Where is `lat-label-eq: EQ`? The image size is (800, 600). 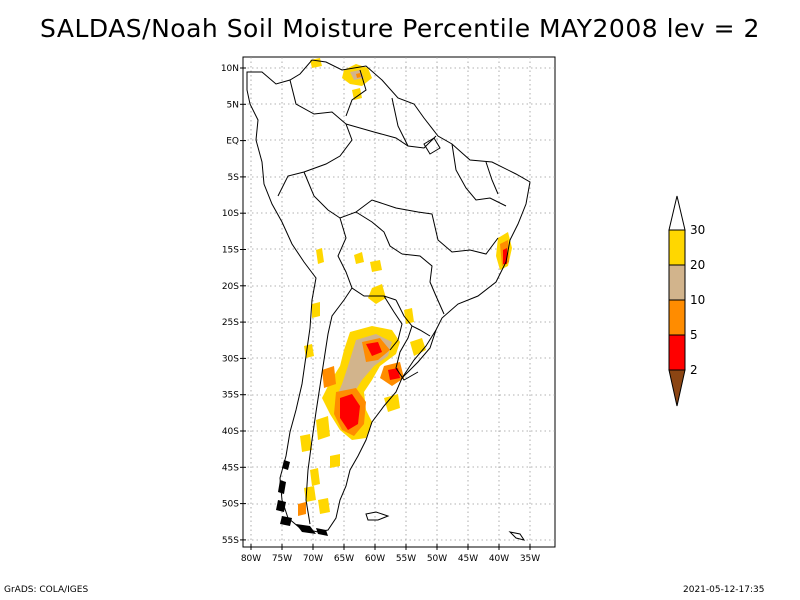
lat-label-eq: EQ is located at coordinates (232, 142).